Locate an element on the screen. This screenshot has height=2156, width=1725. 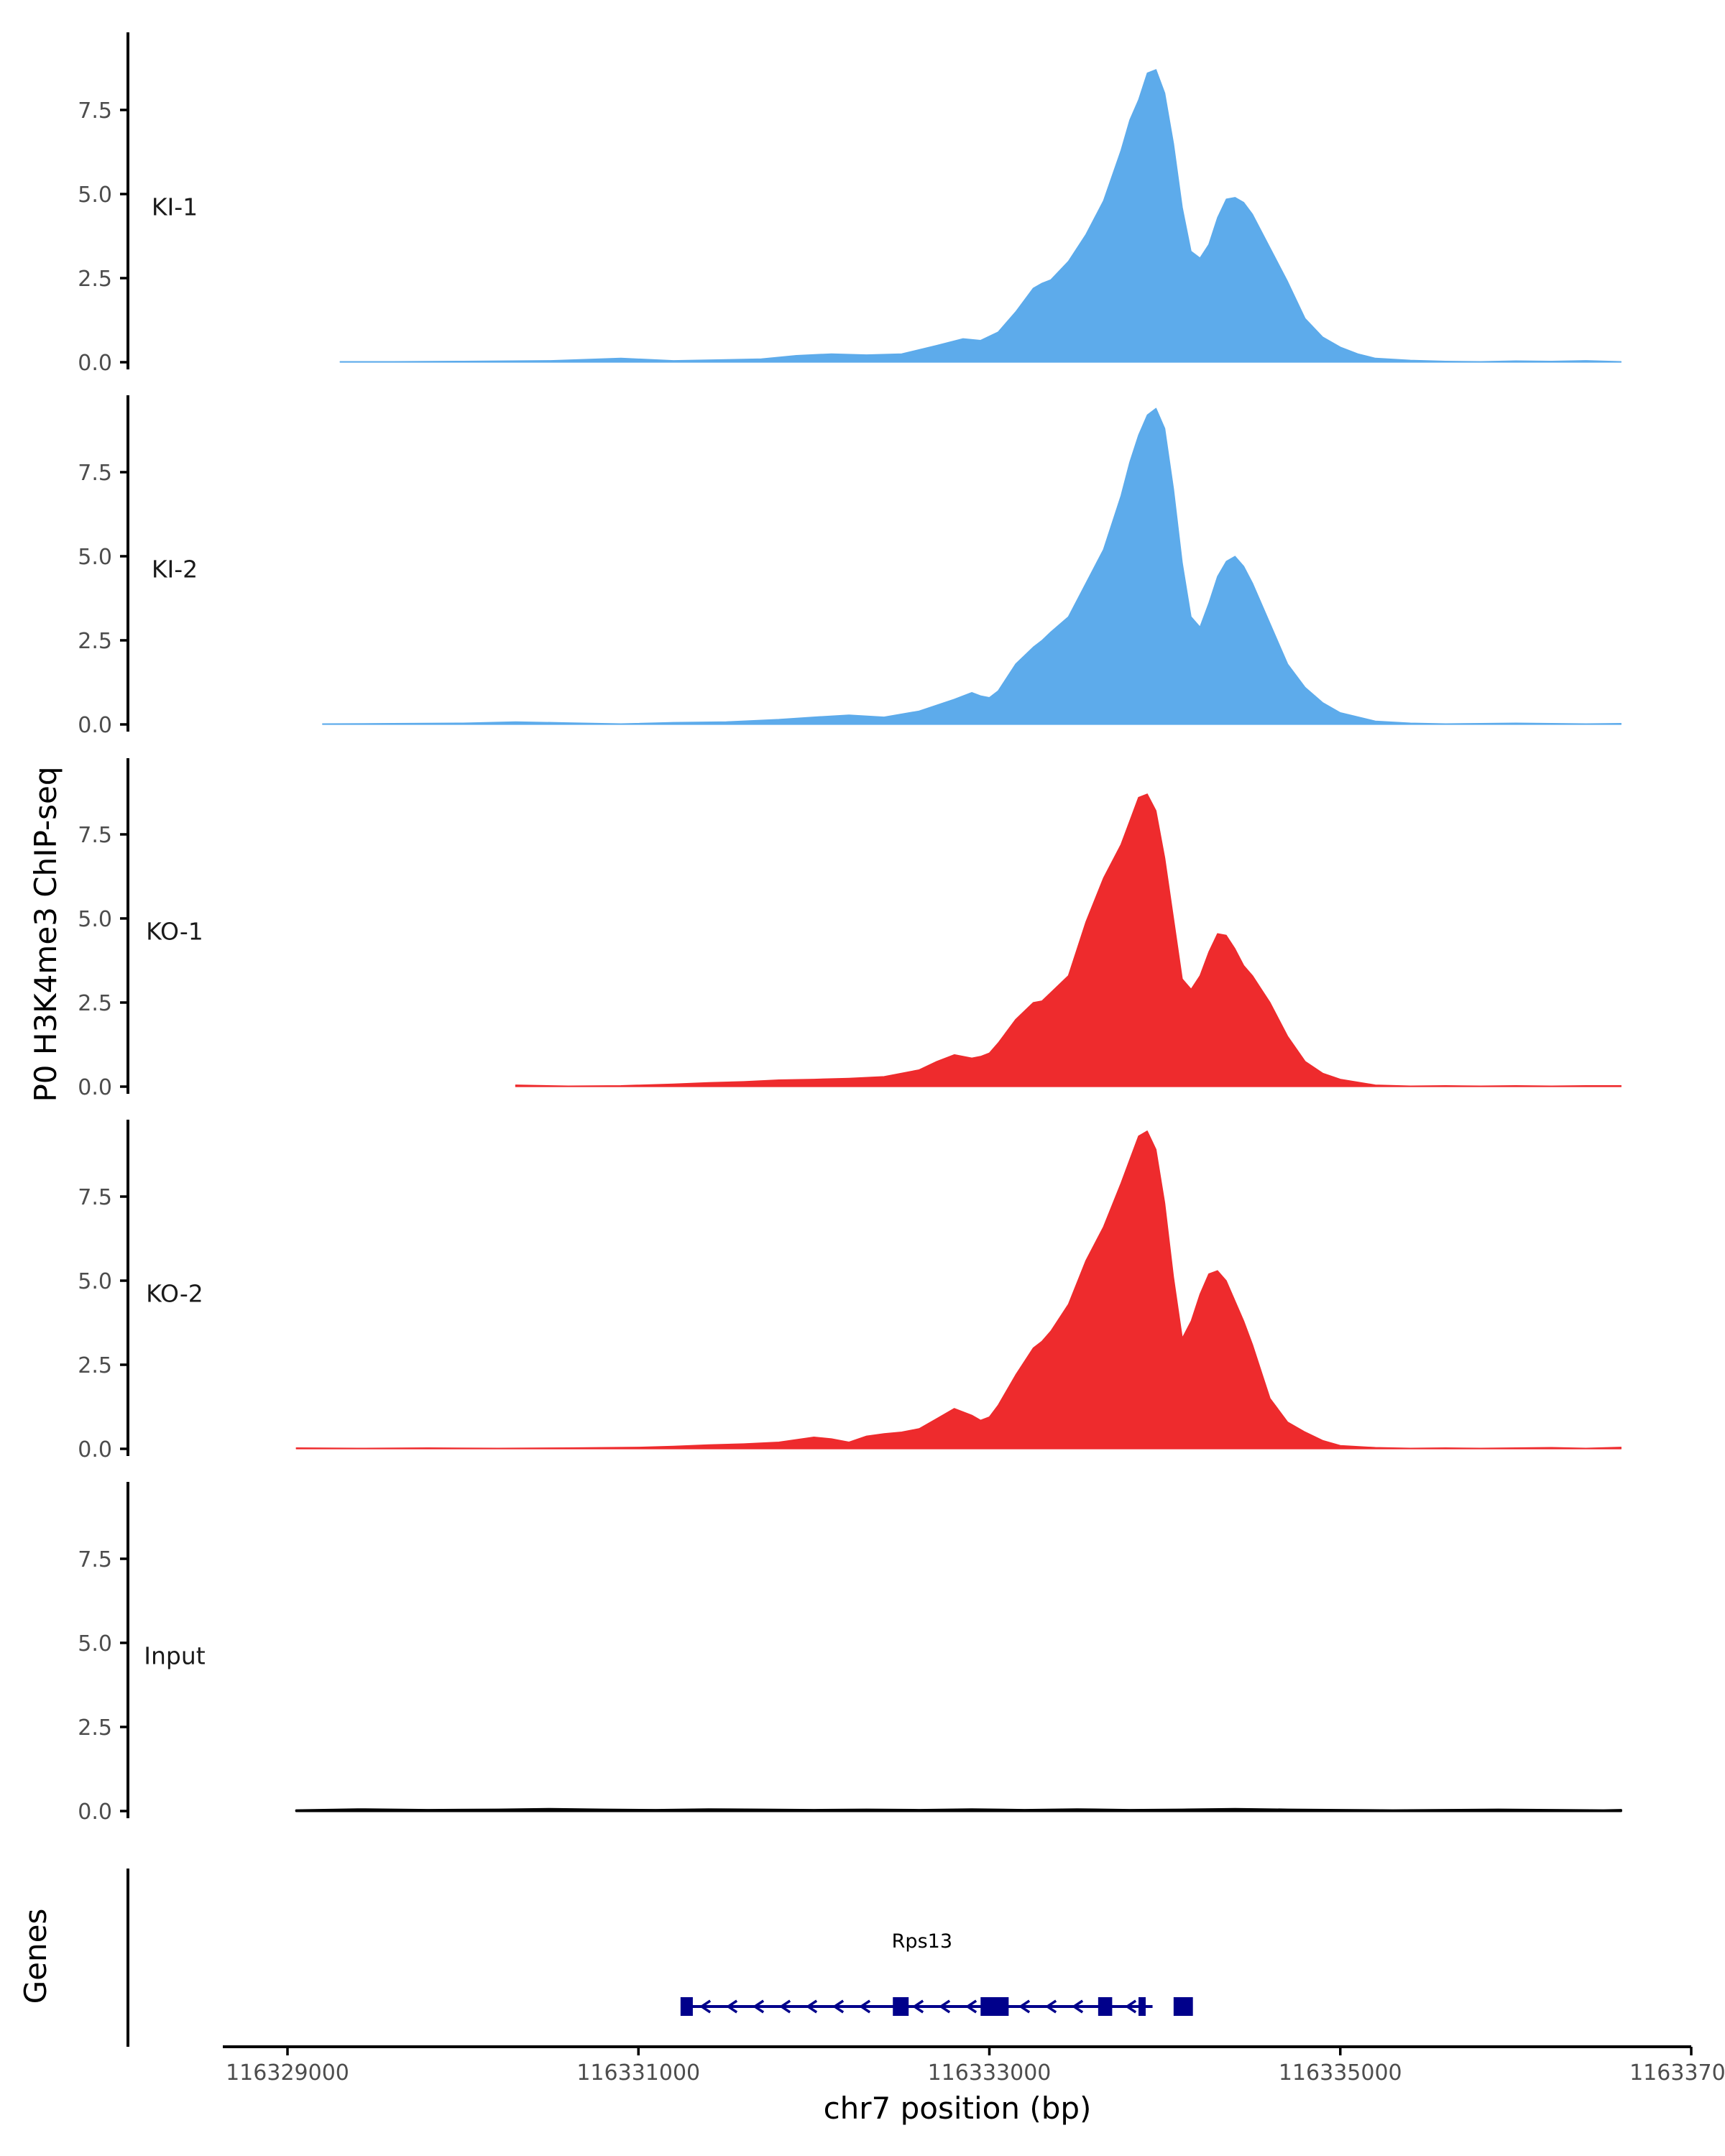
track-label-input: Input is located at coordinates (175, 1656).